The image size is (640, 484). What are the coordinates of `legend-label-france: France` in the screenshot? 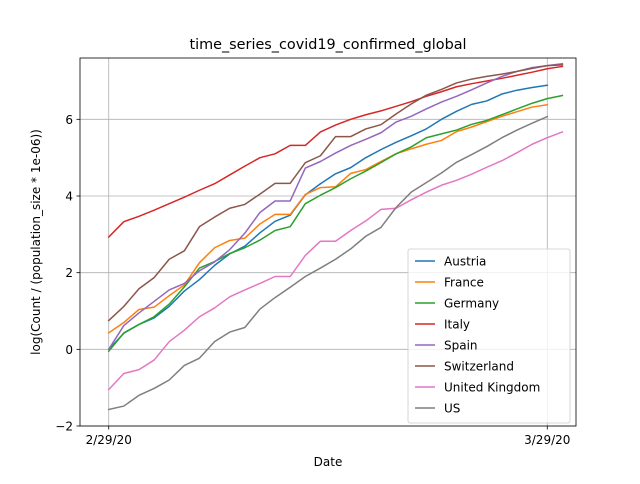 It's located at (464, 283).